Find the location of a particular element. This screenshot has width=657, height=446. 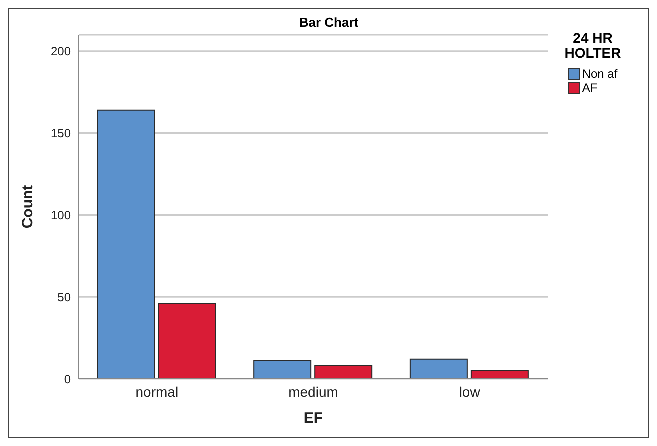

legend-title: 24 HR HOLTER is located at coordinates (593, 45).